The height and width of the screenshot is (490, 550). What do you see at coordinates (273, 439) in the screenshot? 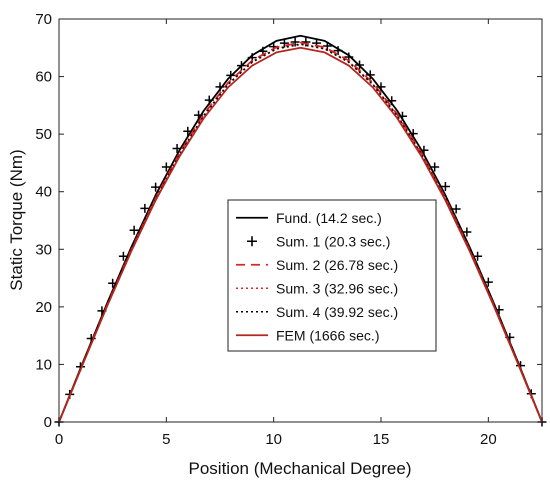
I see `x-tick-label: 10` at bounding box center [273, 439].